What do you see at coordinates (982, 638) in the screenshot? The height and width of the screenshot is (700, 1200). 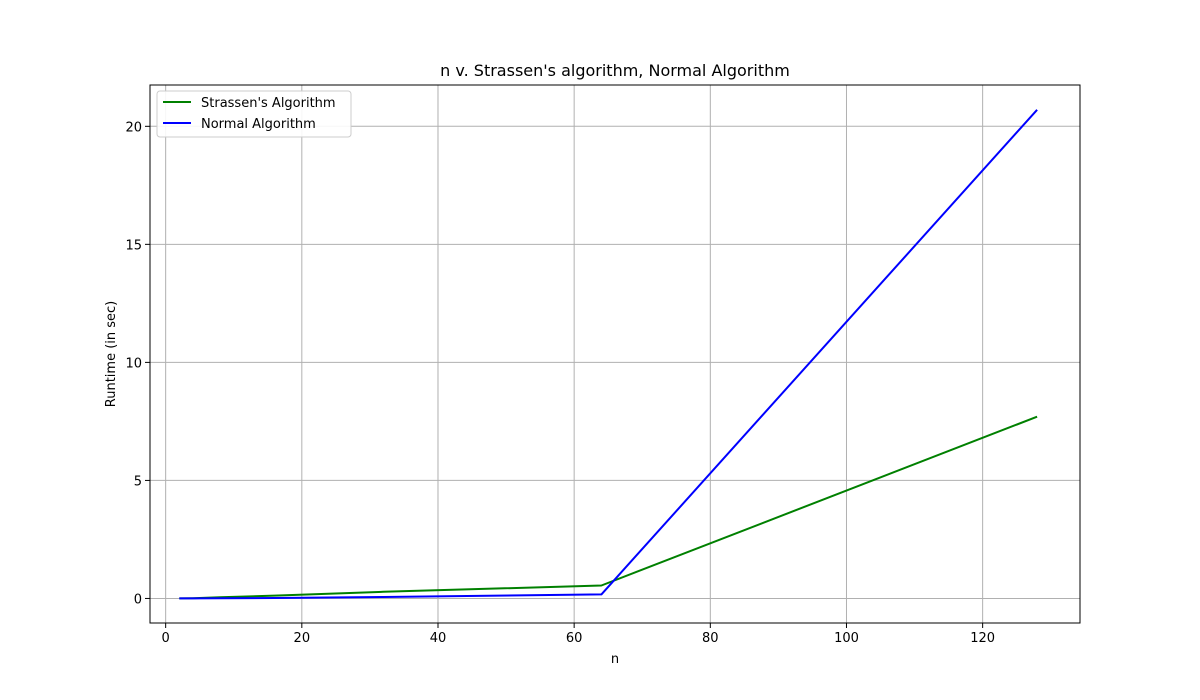 I see `x-tick-label: 120` at bounding box center [982, 638].